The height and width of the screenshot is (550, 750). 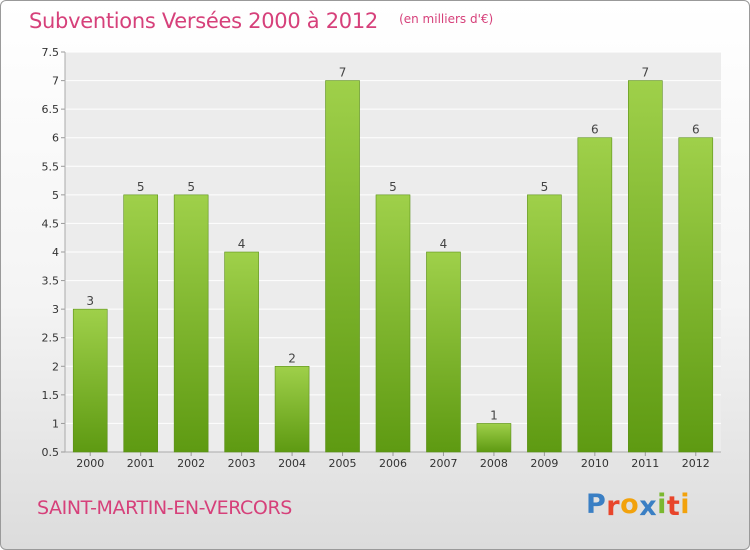 What do you see at coordinates (55, 252) in the screenshot?
I see `y-tick-label: 4` at bounding box center [55, 252].